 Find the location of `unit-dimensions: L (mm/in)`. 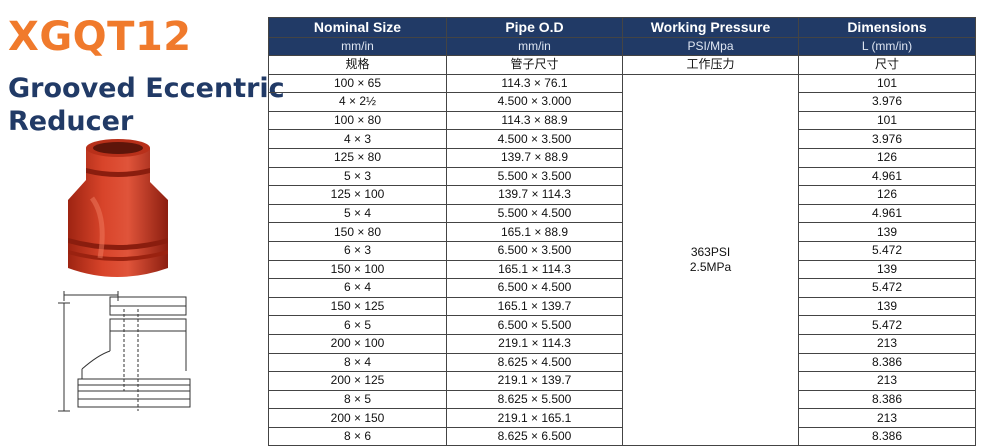

unit-dimensions: L (mm/in) is located at coordinates (887, 46).